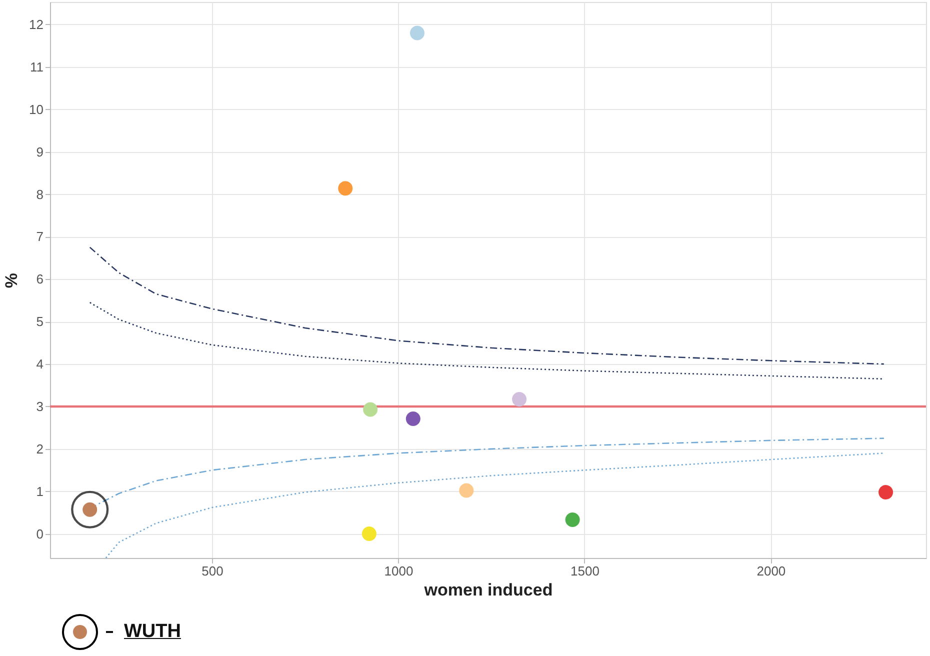 This screenshot has width=930, height=656. What do you see at coordinates (152, 632) in the screenshot?
I see `text: WUTH` at bounding box center [152, 632].